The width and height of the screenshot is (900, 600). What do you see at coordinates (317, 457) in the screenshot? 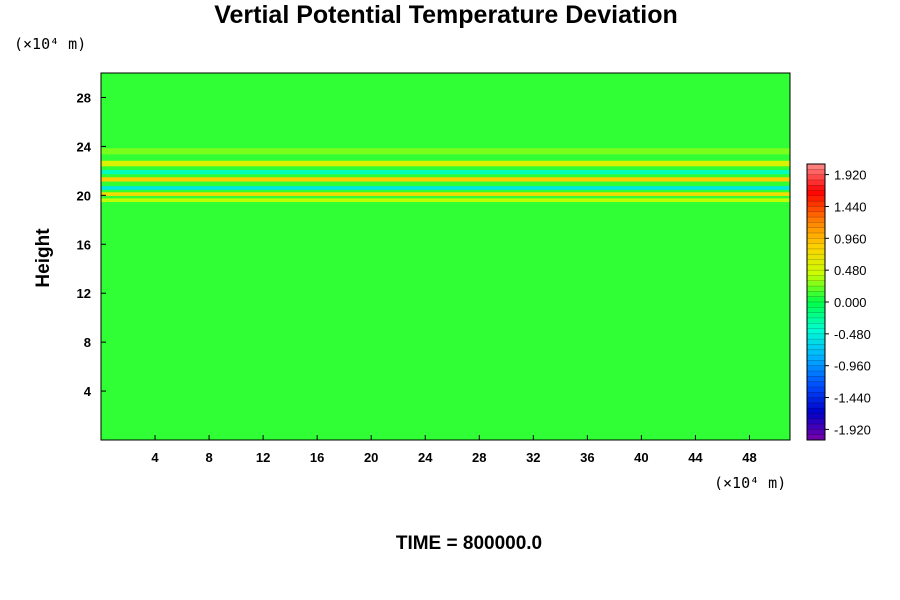
I see `x-tick-label: 16` at bounding box center [317, 457].